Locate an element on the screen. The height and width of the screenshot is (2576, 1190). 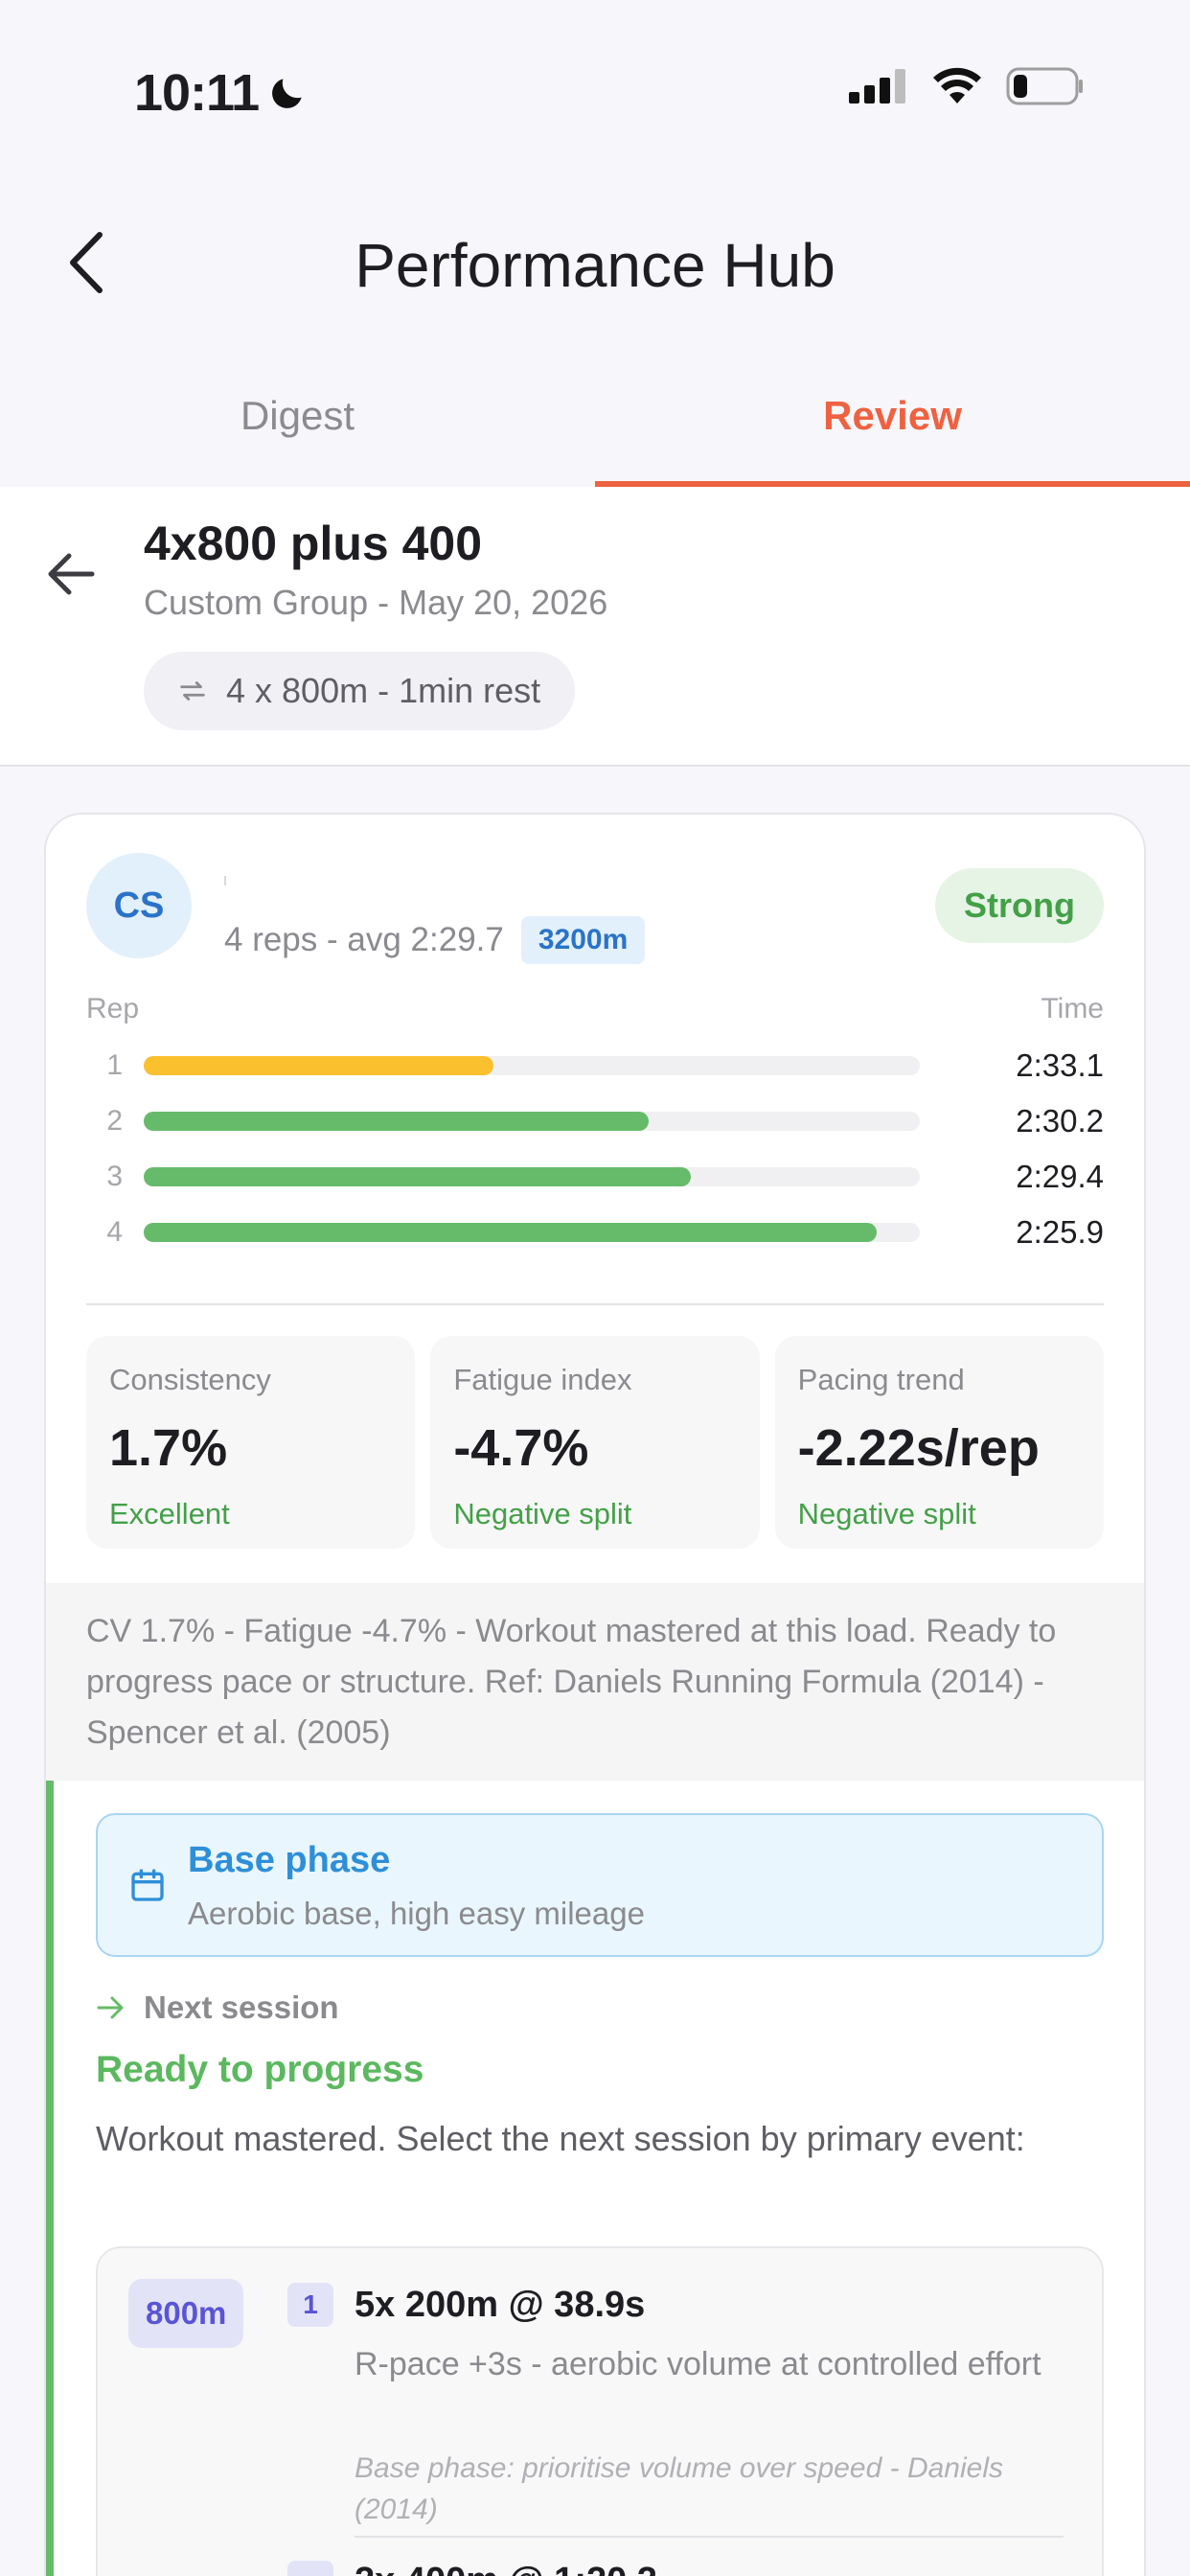
progress-status: Ready to progress is located at coordinates (260, 2069).